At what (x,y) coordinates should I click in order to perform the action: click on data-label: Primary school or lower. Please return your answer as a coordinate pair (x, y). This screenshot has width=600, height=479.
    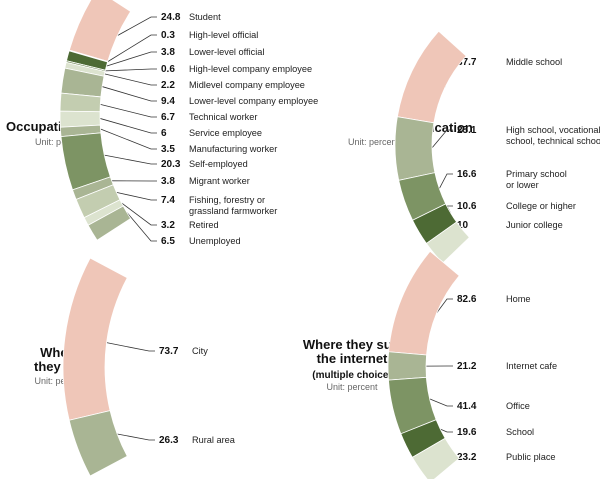
    Looking at the image, I should click on (536, 179).